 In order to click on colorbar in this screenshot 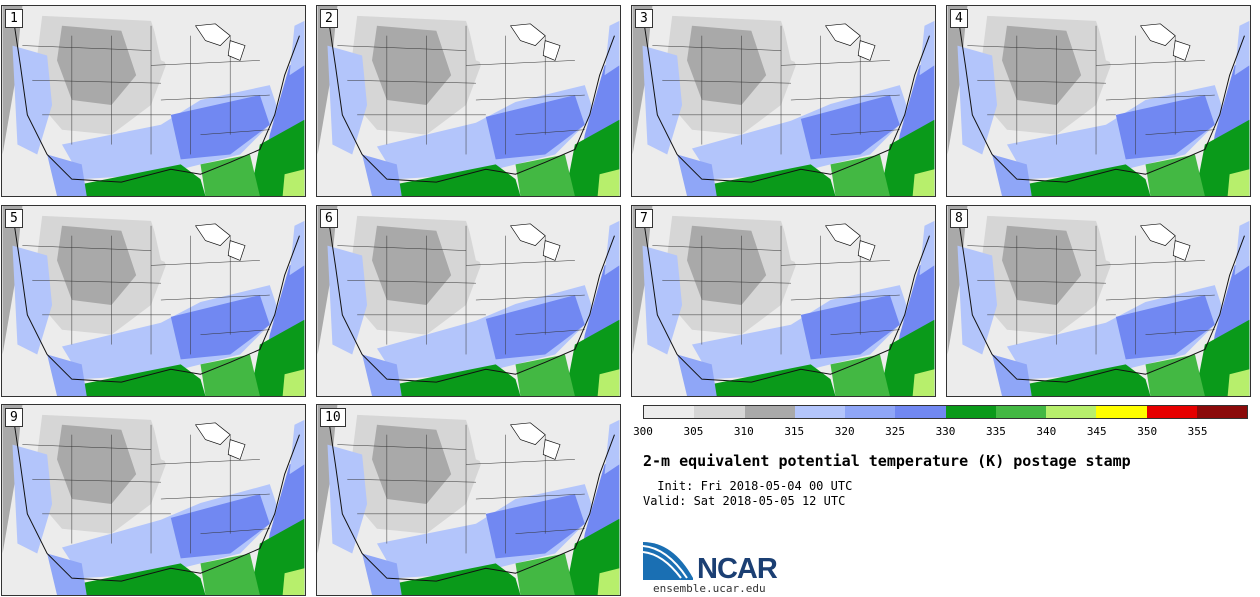, I will do `click(945, 412)`.